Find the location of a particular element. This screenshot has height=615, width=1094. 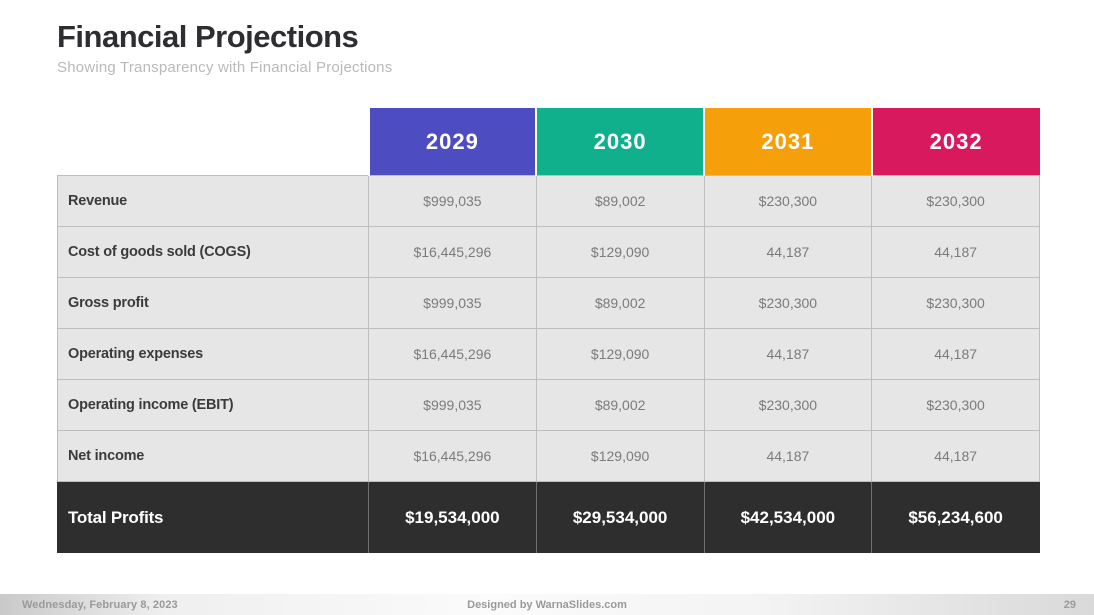

footer-credit: Designed by WarnaSlides.com is located at coordinates (547, 604).